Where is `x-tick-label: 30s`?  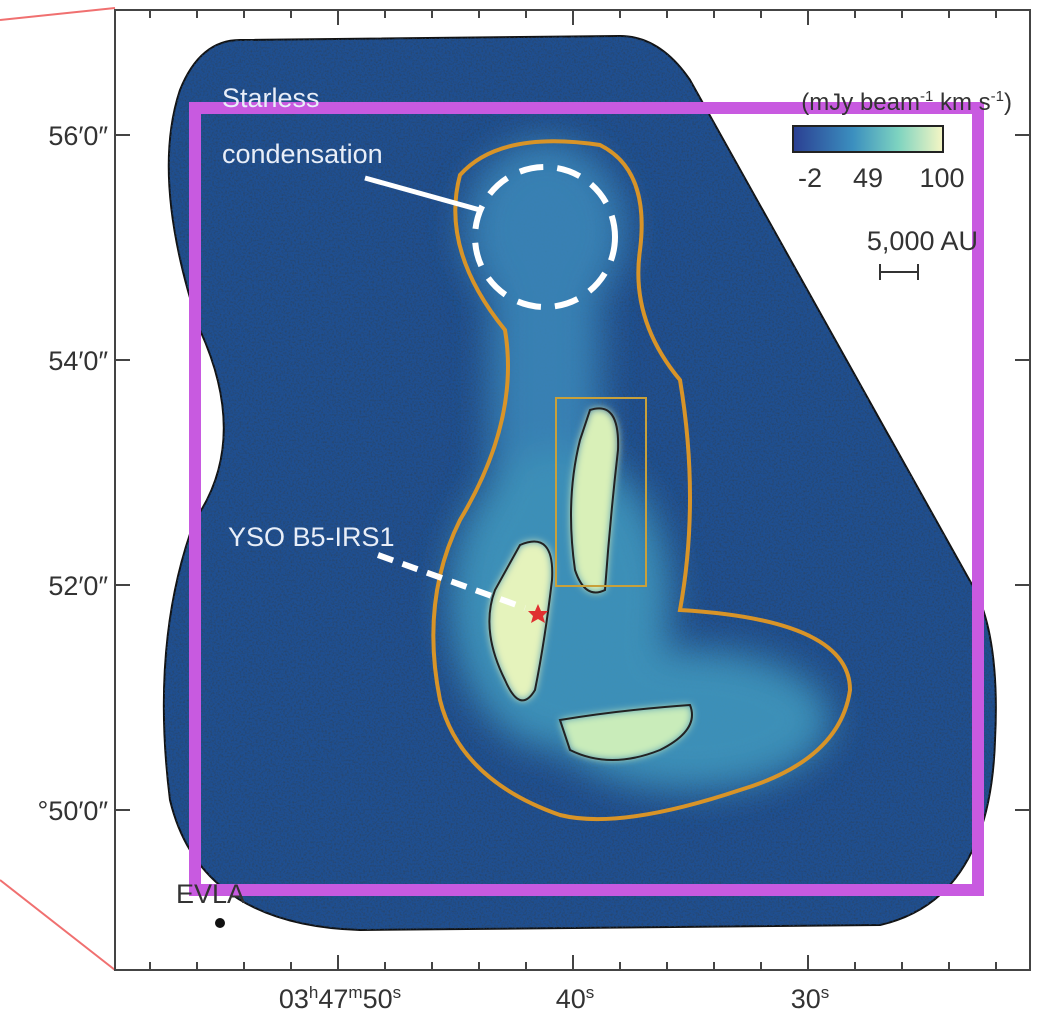 x-tick-label: 30s is located at coordinates (810, 998).